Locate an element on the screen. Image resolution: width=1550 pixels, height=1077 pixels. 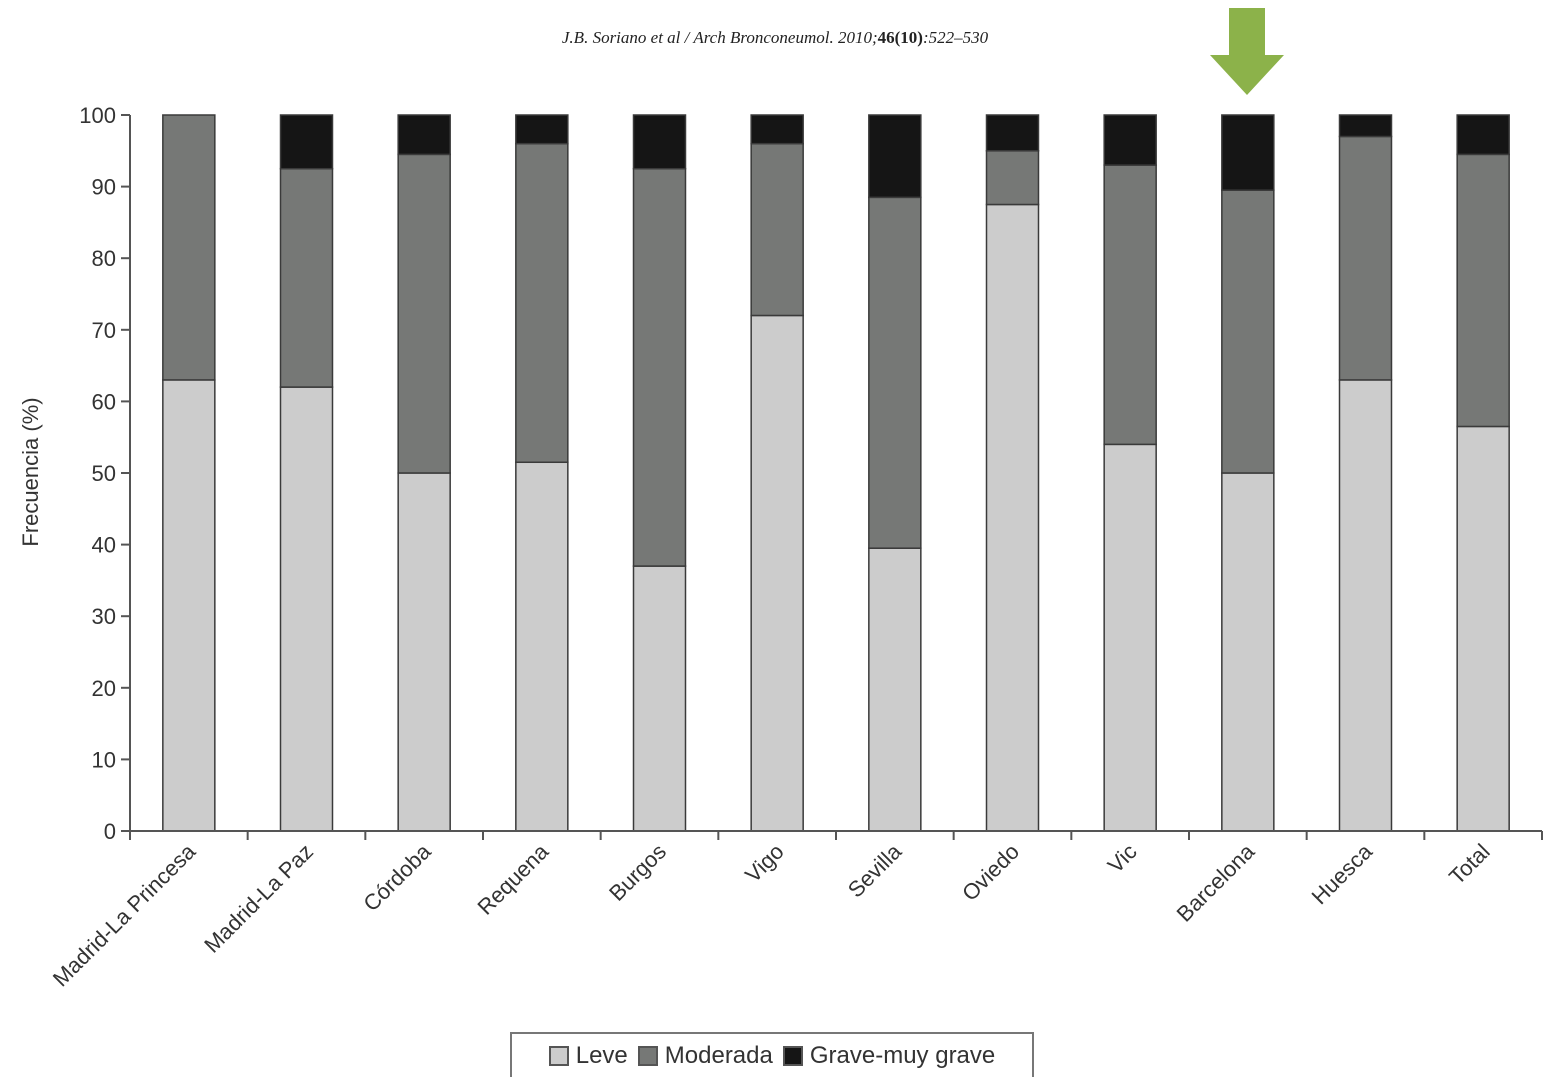
x-tick-label: Vic is located at coordinates (1122, 858).